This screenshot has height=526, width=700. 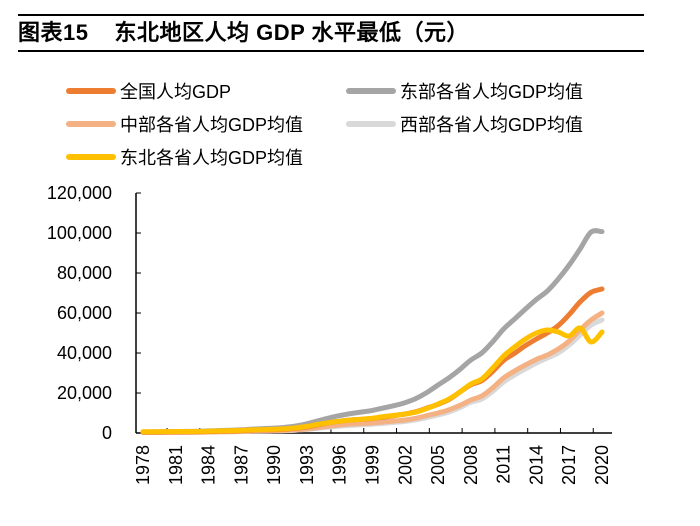 I want to click on legend-item-northeast: 东北各省人均GDP均值, so click(x=184, y=157).